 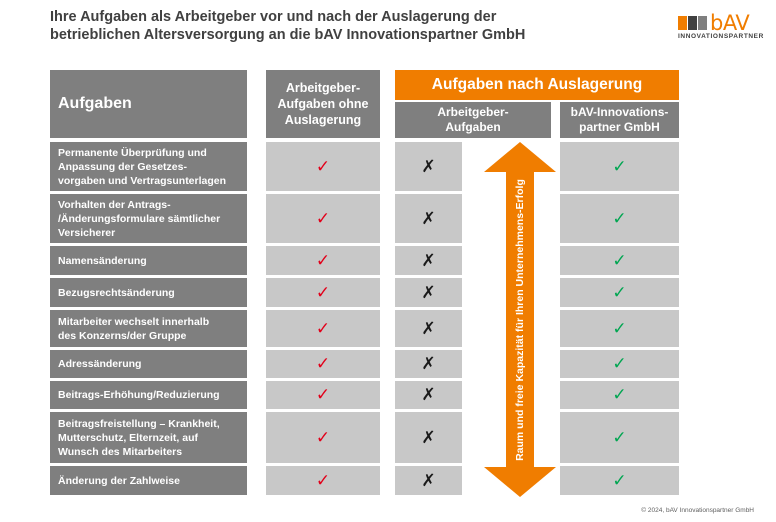 I want to click on header-bav: bAV-Innovations- partner GmbH, so click(x=619, y=120).